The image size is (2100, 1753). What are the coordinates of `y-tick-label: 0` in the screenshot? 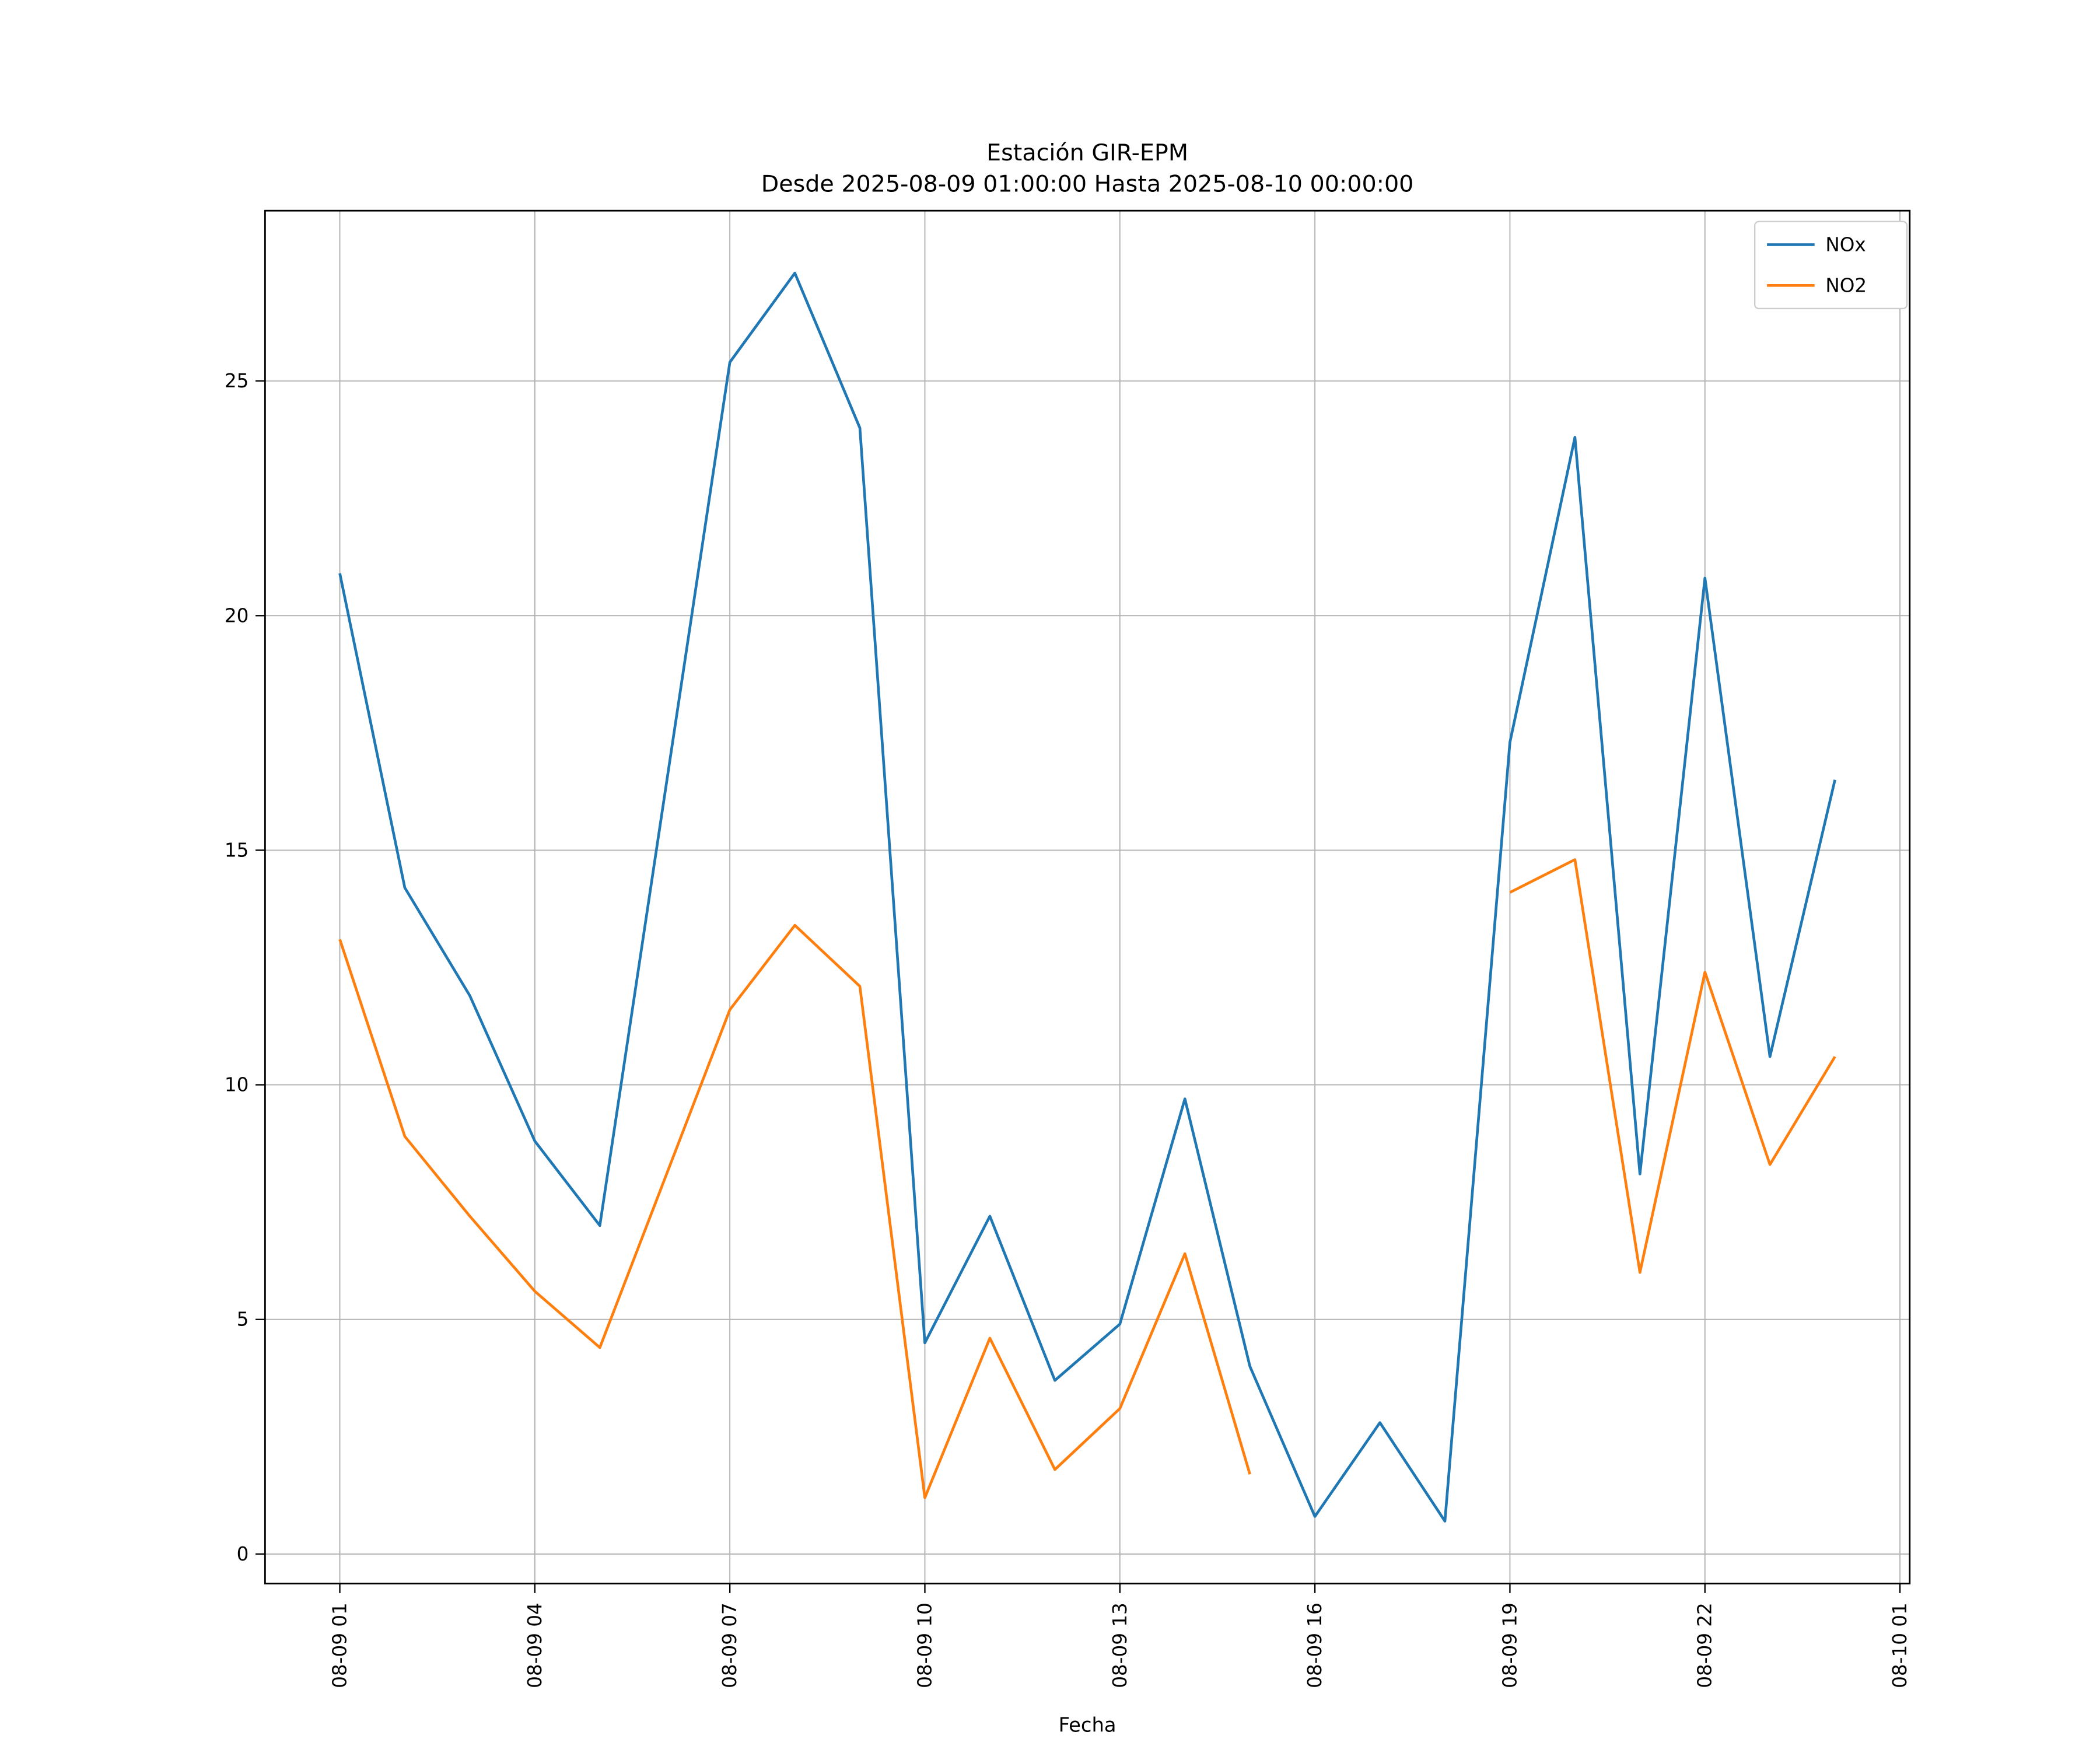 It's located at (243, 1554).